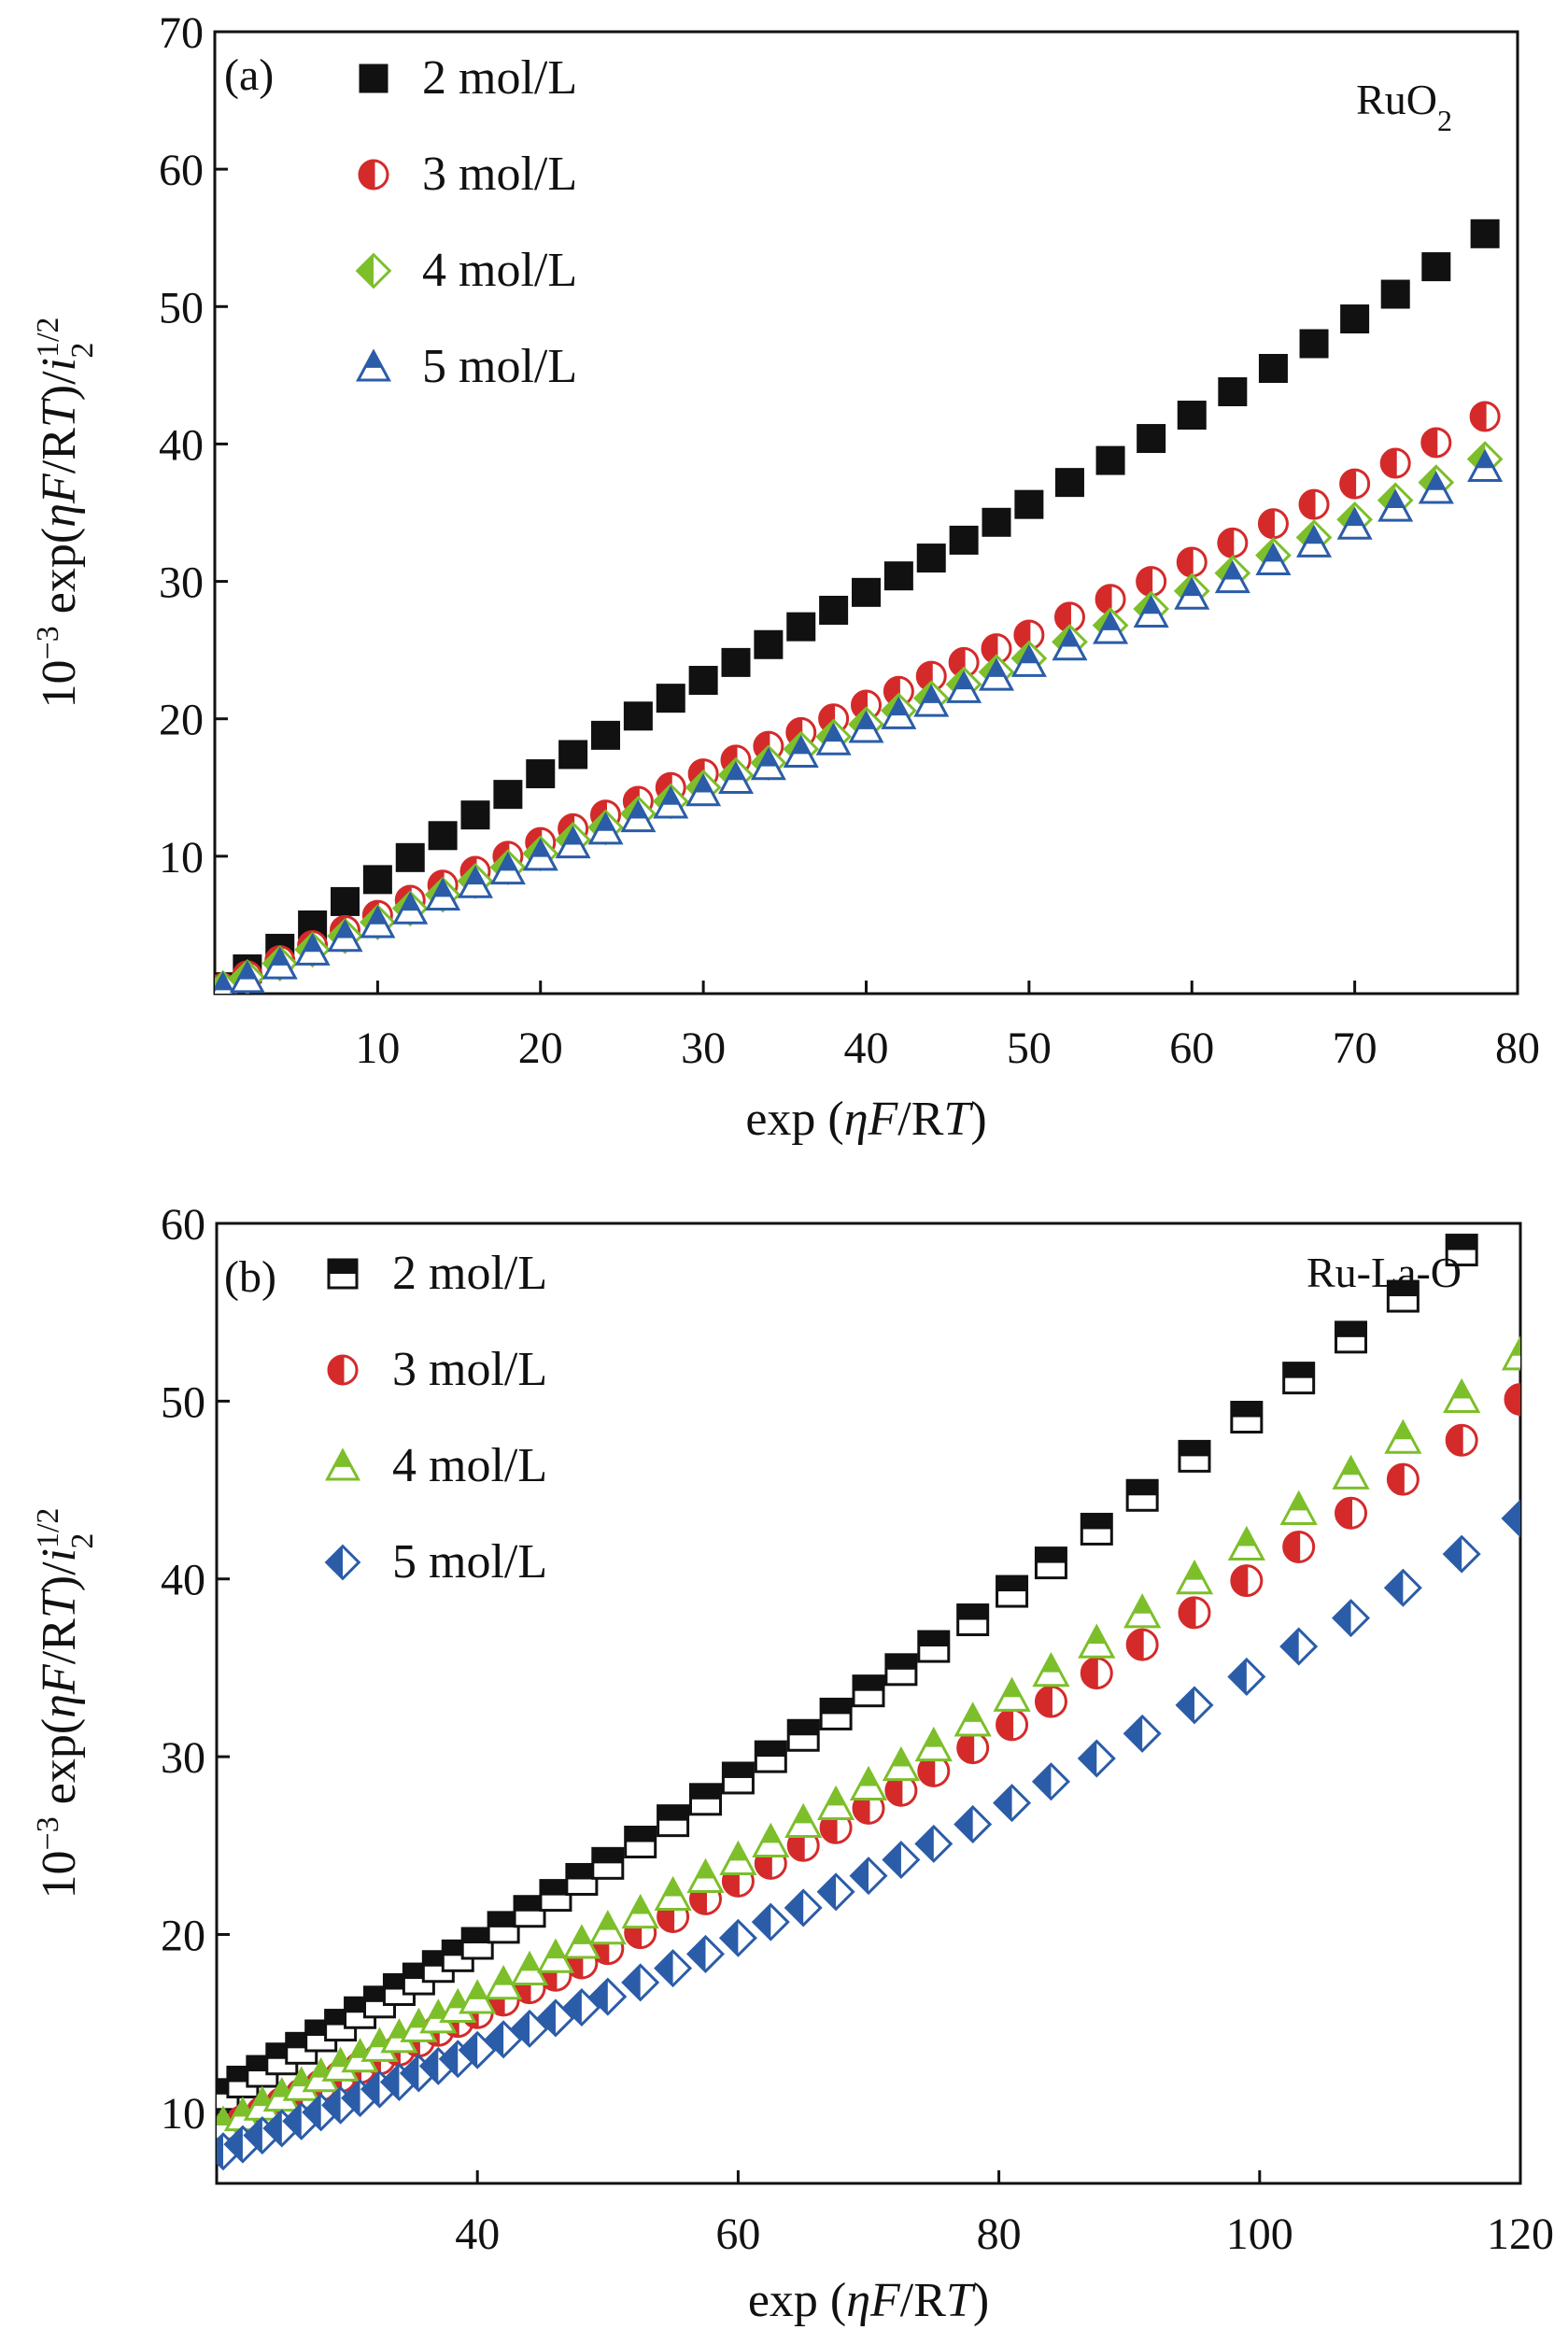  I want to click on y-tick-label: 70, so click(181, 33).